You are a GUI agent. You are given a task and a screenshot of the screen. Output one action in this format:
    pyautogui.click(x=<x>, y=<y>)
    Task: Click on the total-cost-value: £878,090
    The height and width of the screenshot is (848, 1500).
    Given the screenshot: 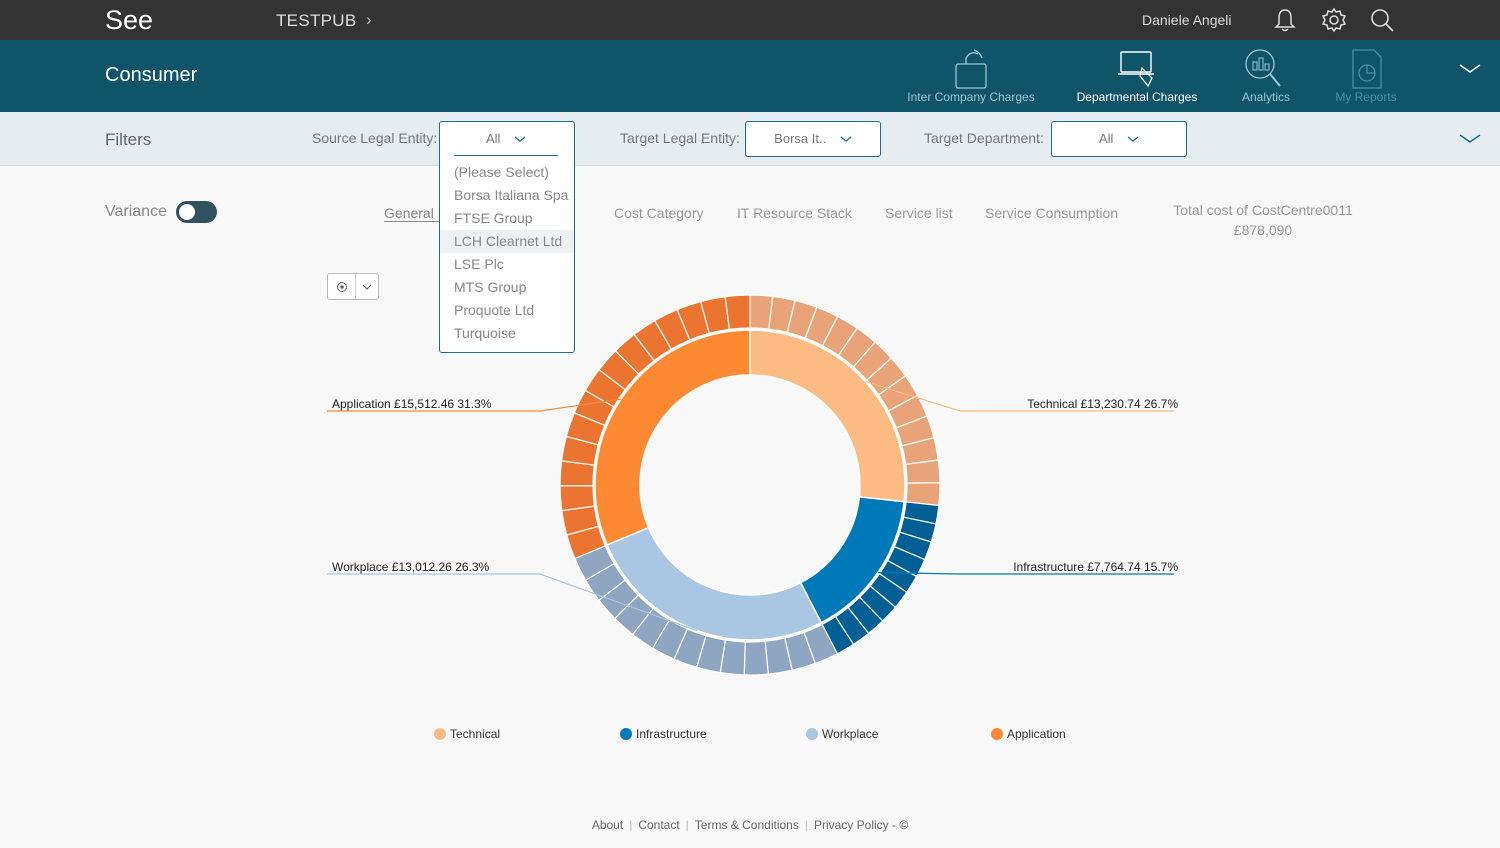 What is the action you would take?
    pyautogui.click(x=1263, y=230)
    